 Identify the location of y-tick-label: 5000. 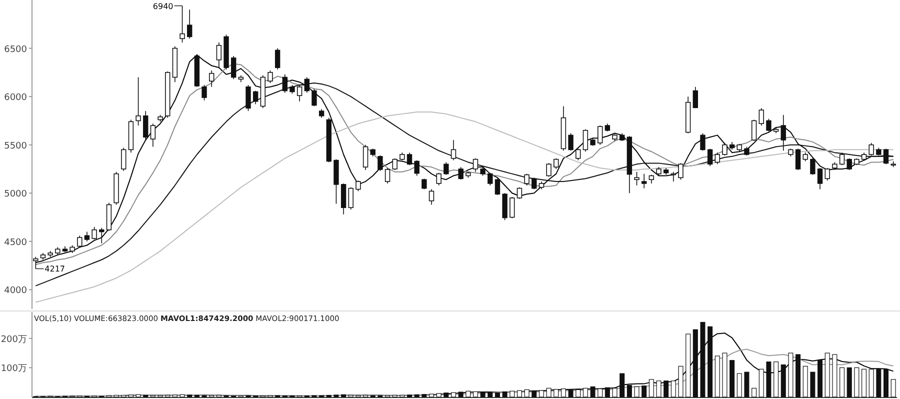
(16, 195).